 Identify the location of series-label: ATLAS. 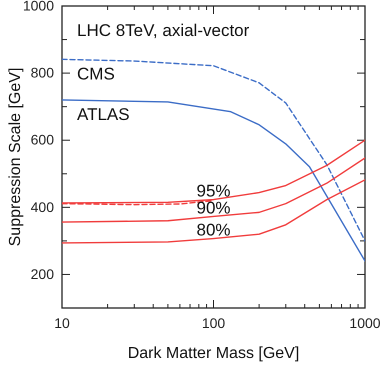
(103, 114).